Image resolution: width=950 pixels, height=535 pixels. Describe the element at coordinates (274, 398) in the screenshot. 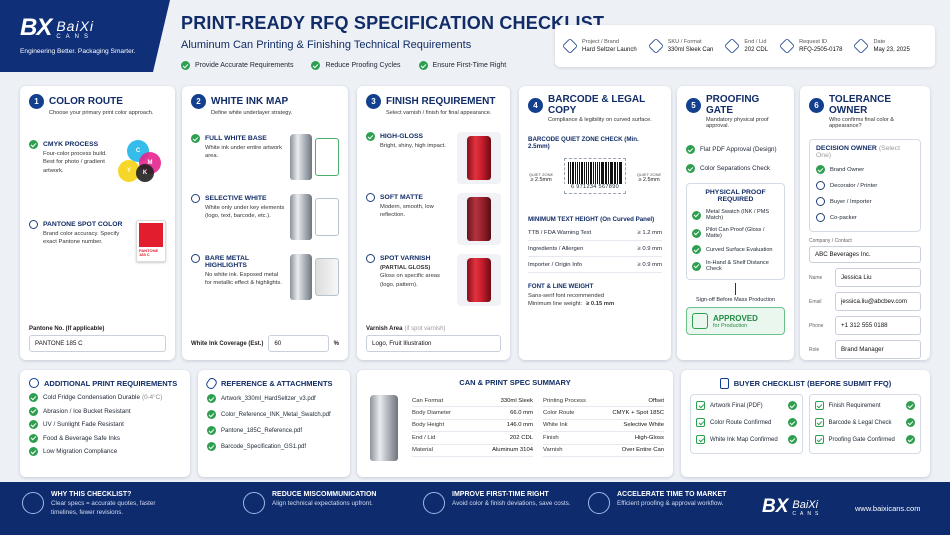

I see `file-item: Artwork_330ml_HardSeltzer_v3.pdf` at that location.